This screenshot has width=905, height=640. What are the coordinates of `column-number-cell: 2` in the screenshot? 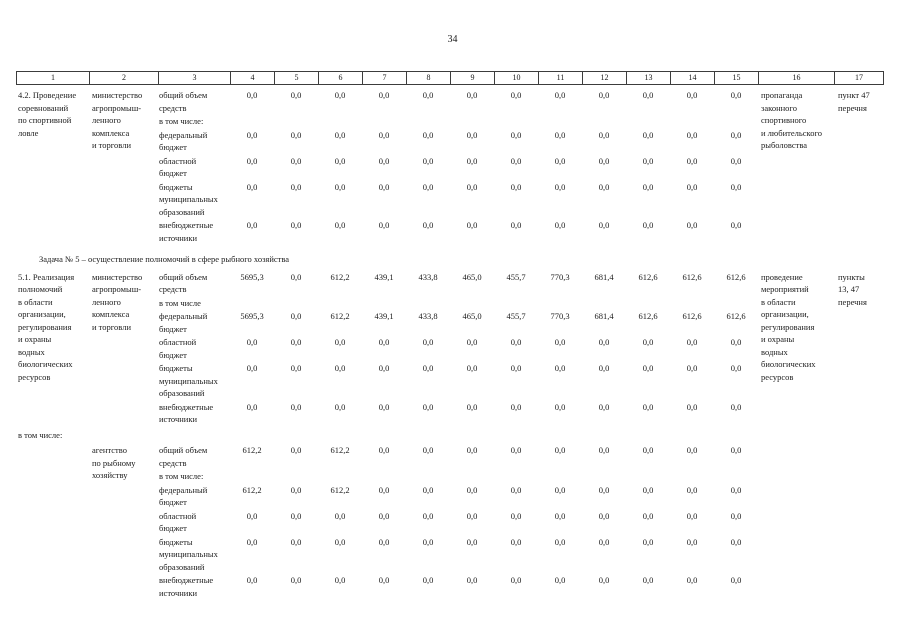 It's located at (124, 78).